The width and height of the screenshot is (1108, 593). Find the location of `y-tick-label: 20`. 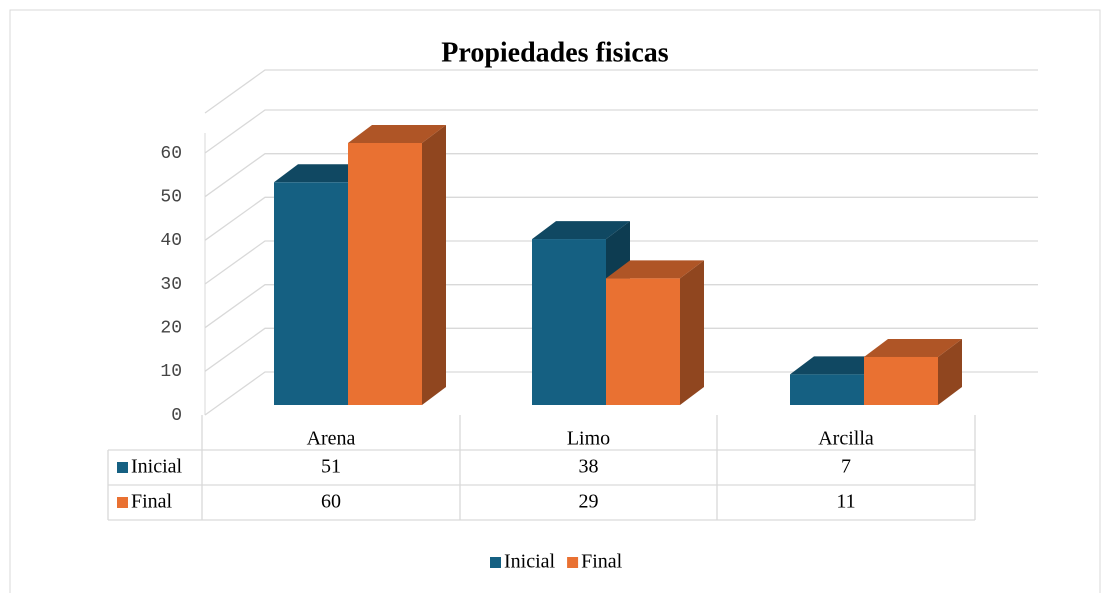

y-tick-label: 20 is located at coordinates (171, 328).